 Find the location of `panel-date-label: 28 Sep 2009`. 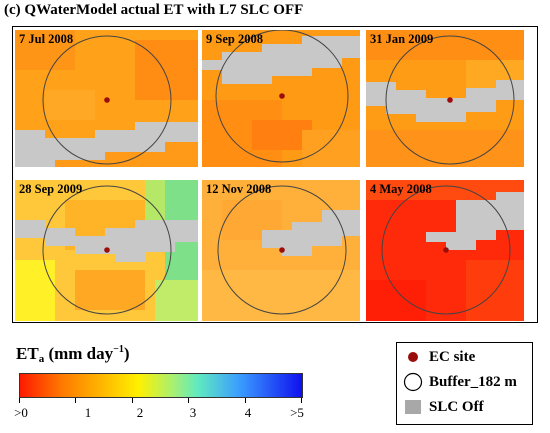

panel-date-label: 28 Sep 2009 is located at coordinates (51, 189).